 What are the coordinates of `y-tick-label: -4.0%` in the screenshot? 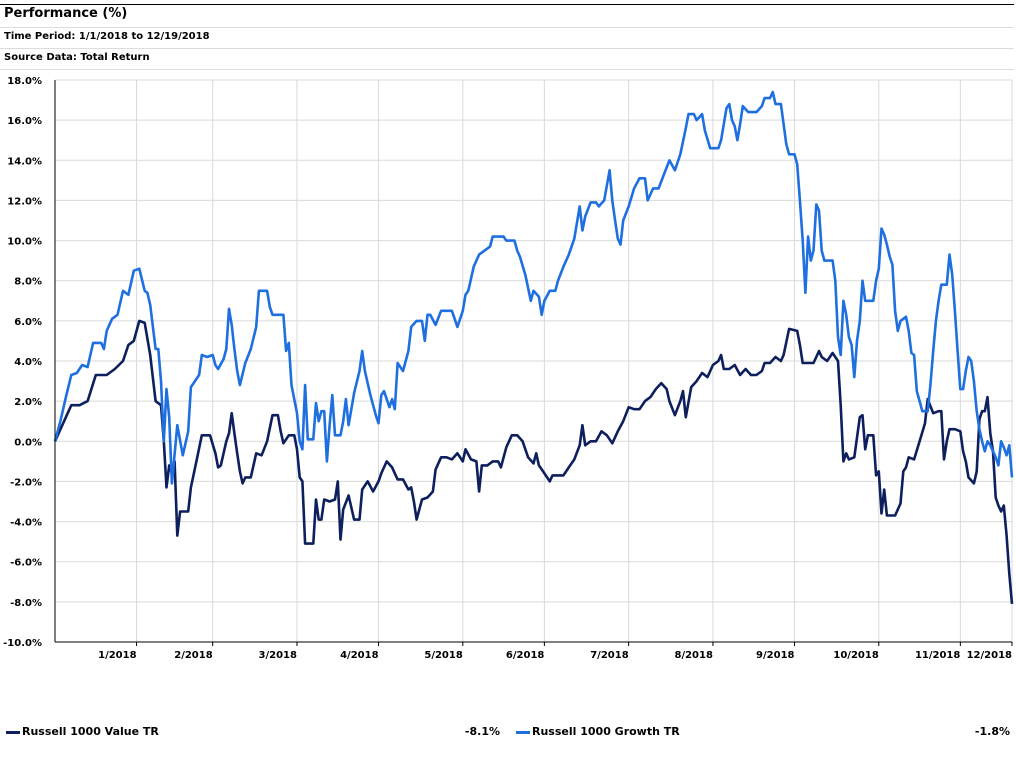 It's located at (26, 523).